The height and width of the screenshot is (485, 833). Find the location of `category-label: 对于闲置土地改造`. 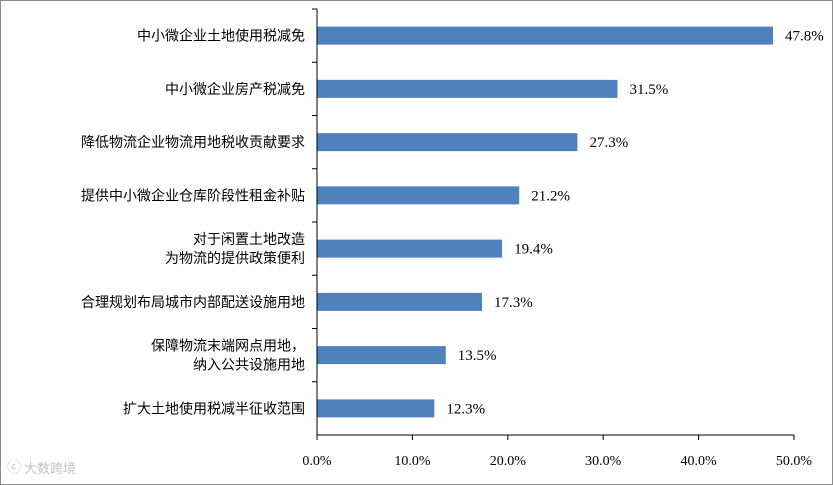

category-label: 对于闲置土地改造 is located at coordinates (249, 240).